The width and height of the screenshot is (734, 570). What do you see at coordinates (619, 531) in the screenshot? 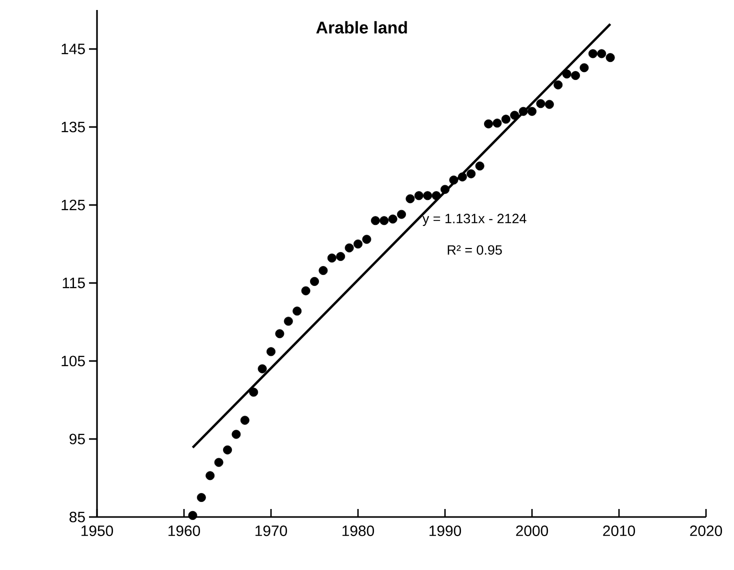
I see `x-tick-label: 2010` at bounding box center [619, 531].